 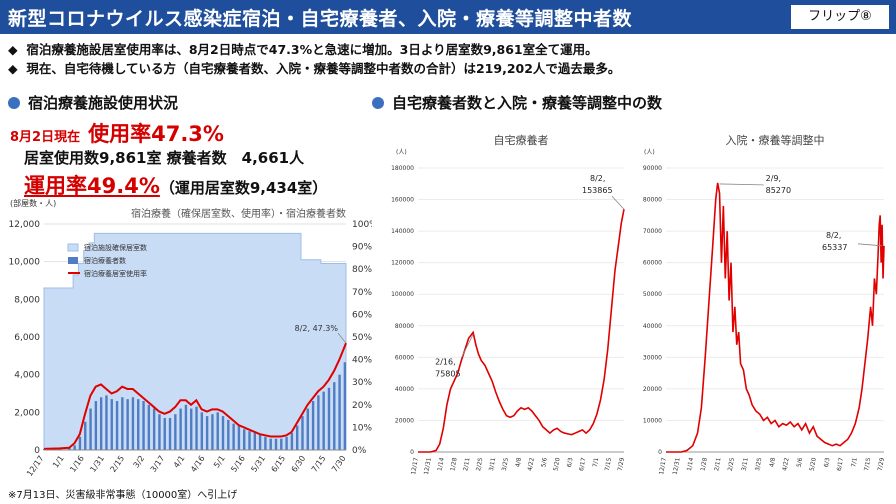 I want to click on y-tick-label: 180000, so click(x=402, y=168).